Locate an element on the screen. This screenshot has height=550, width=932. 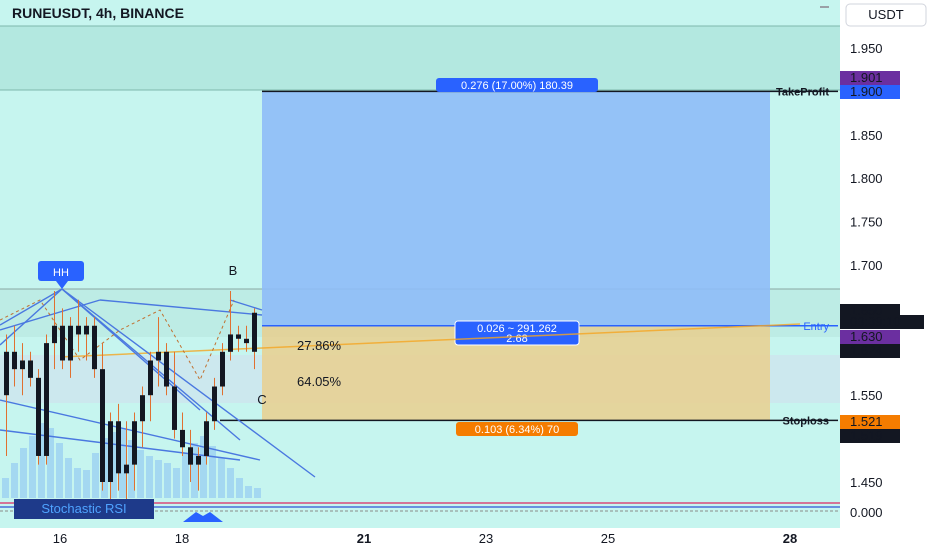
chart-title: RUNEUSDT, 4h, BINANCE is located at coordinates (98, 13).